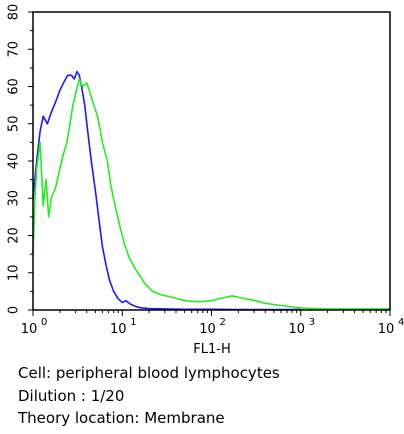  I want to click on x-axis-label: FL1-H, so click(211, 349).